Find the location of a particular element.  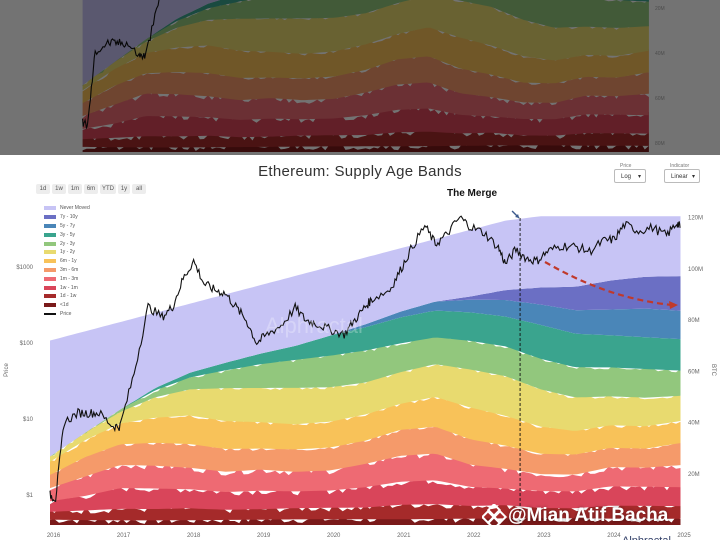

legend-label: 2y - 3y is located at coordinates (68, 243).